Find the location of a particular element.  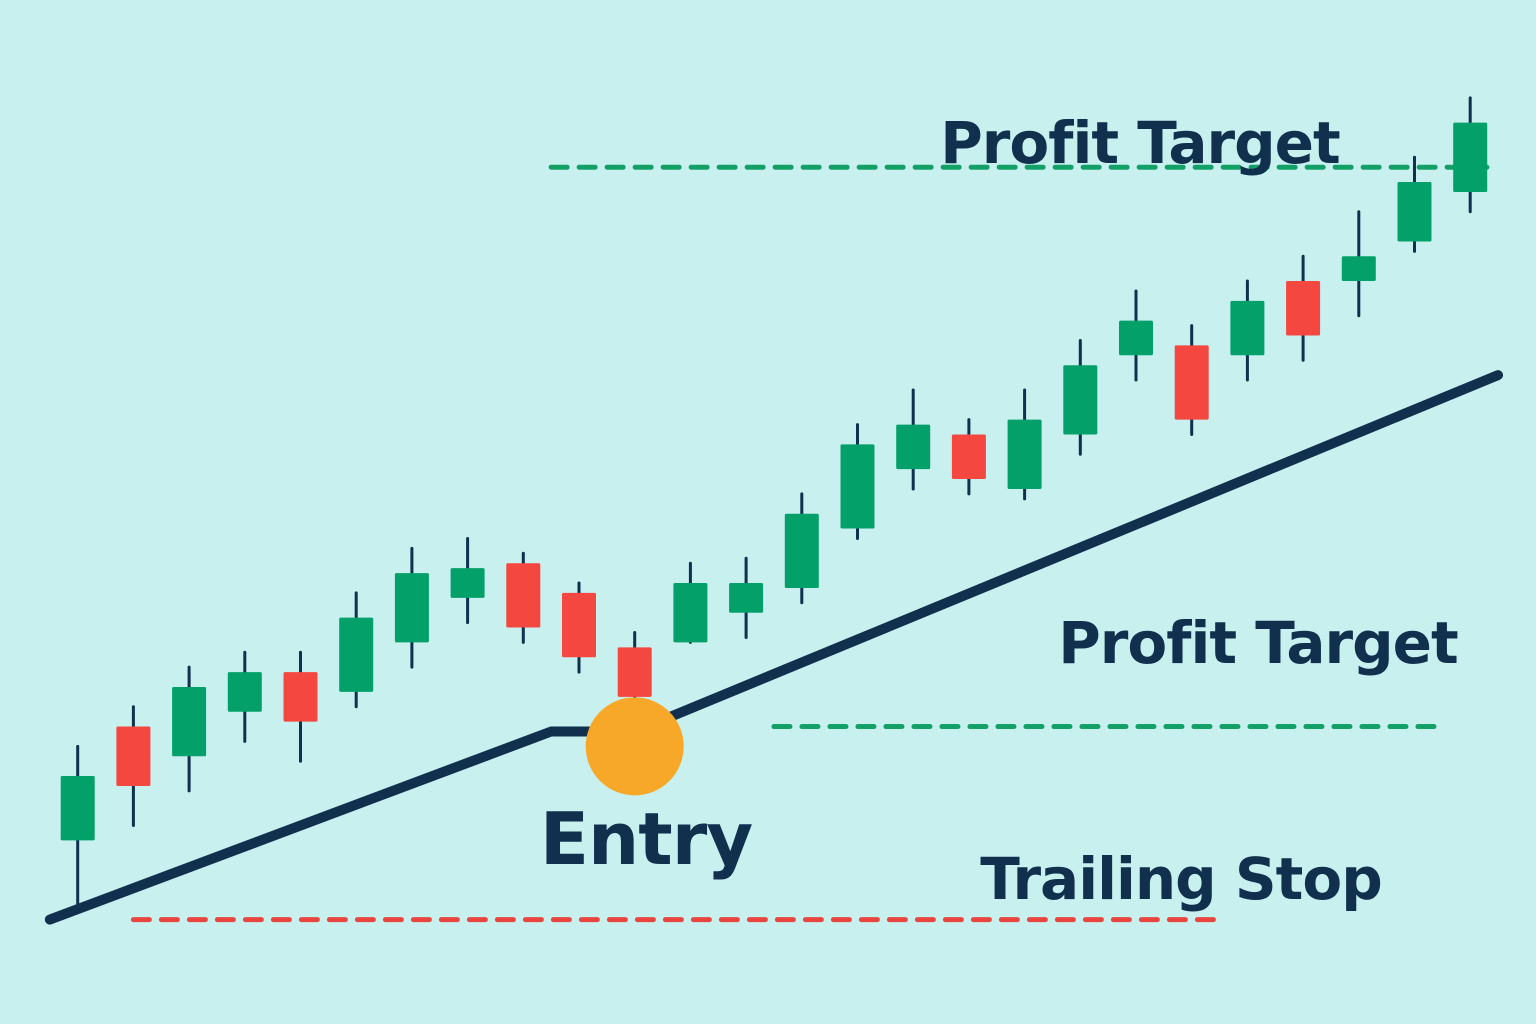

trailing-stop-label: Trailing Stop is located at coordinates (1180, 879).